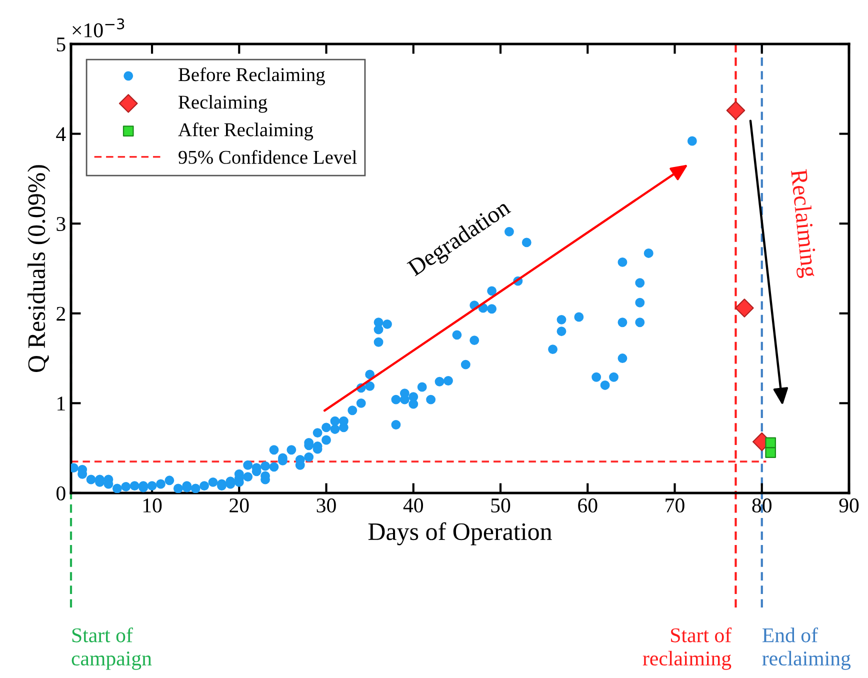 This screenshot has height=678, width=868. Describe the element at coordinates (588, 505) in the screenshot. I see `x-tick-label: 60` at that location.